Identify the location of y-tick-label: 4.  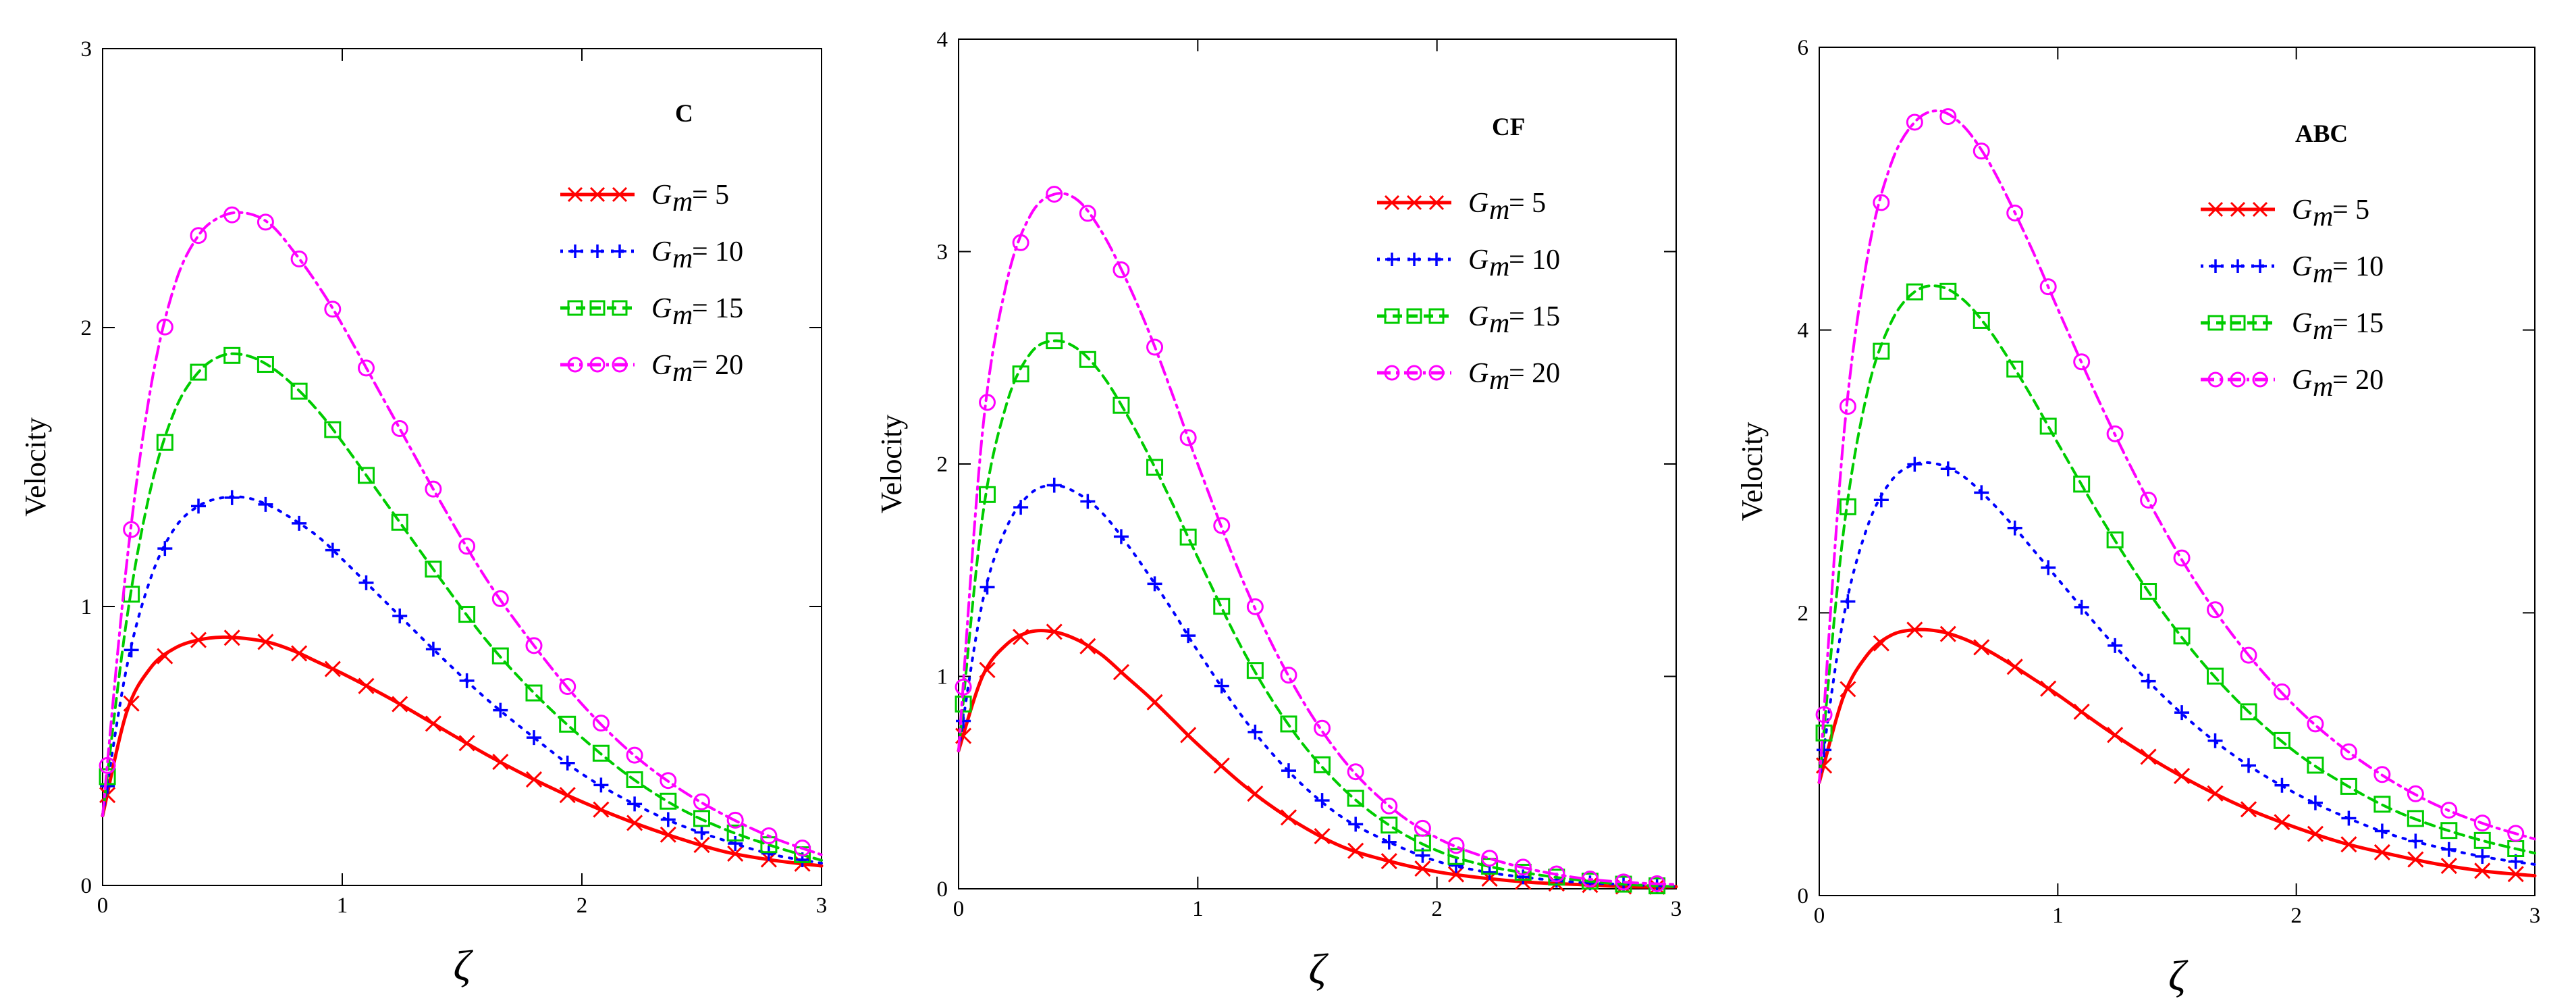
(1803, 331).